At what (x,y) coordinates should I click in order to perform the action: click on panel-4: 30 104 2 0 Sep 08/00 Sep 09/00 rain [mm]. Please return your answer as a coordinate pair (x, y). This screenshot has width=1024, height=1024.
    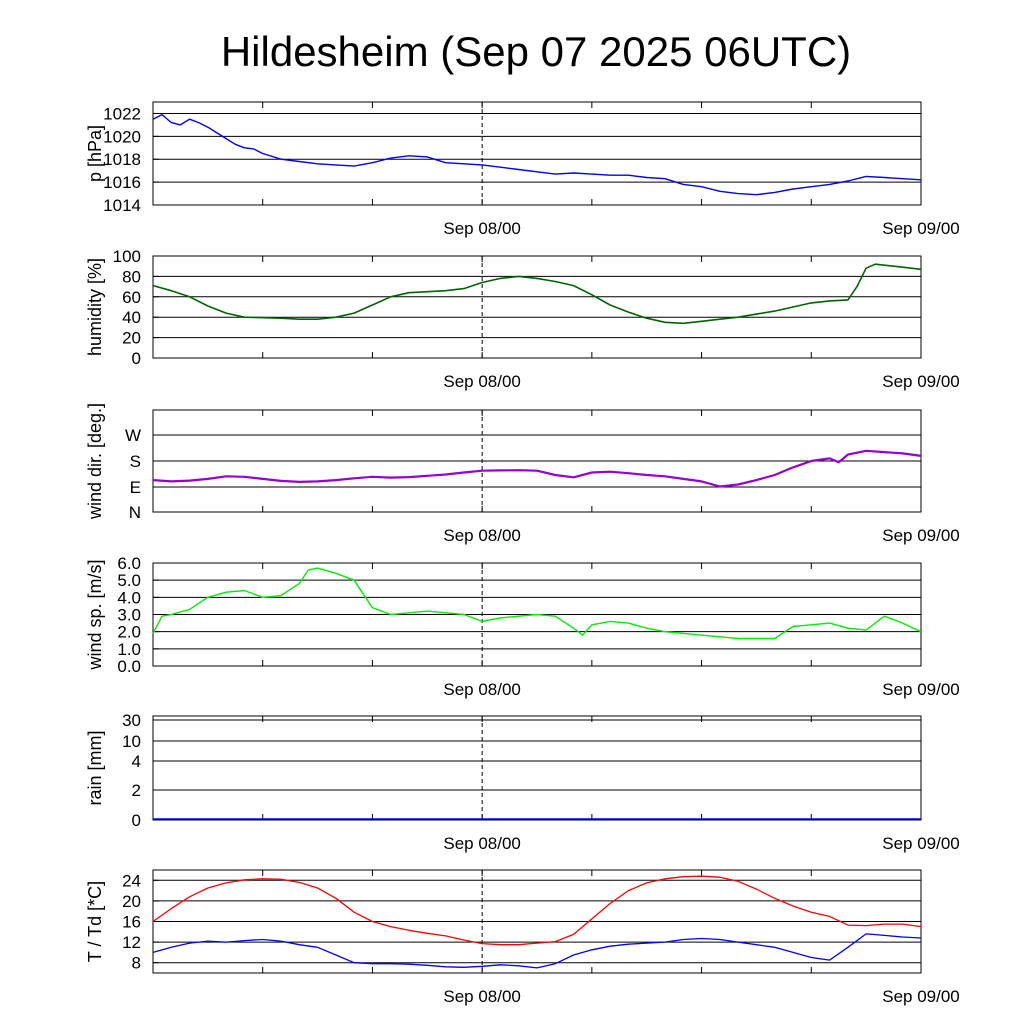
    Looking at the image, I should click on (522, 782).